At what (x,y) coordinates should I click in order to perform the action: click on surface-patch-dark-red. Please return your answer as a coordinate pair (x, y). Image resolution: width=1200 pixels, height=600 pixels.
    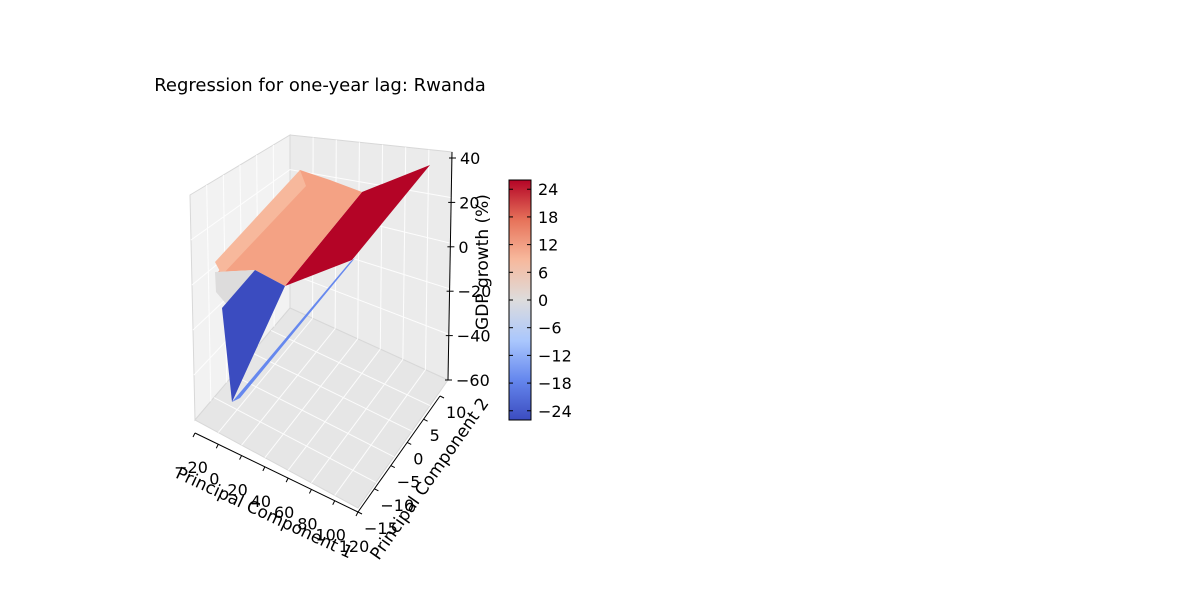
    Looking at the image, I should click on (357, 225).